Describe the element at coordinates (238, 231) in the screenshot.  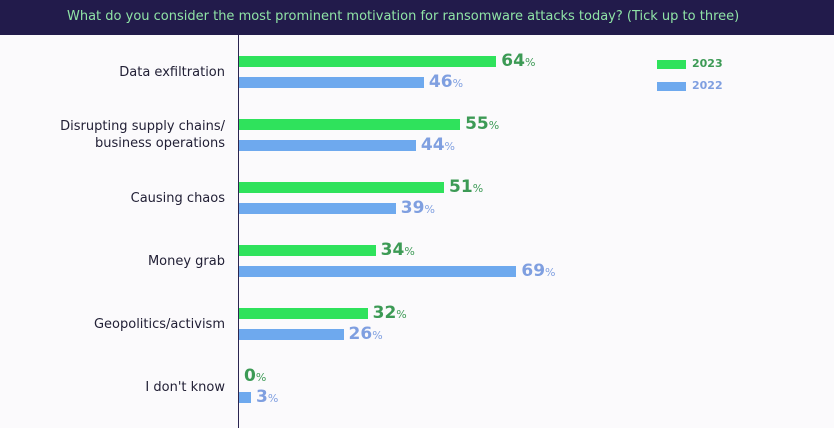
I see `y-axis-line` at that location.